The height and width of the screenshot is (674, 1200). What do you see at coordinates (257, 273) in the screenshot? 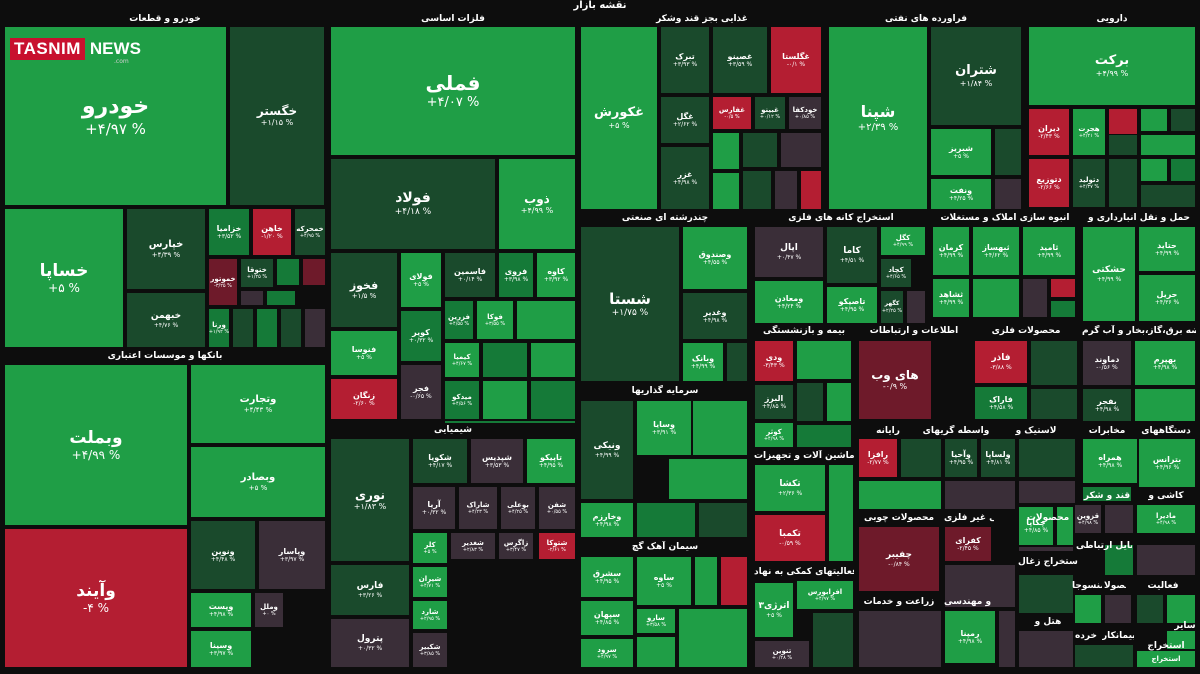
I see `tile-stock: ختوقا +۱/۲۵ %` at bounding box center [257, 273].